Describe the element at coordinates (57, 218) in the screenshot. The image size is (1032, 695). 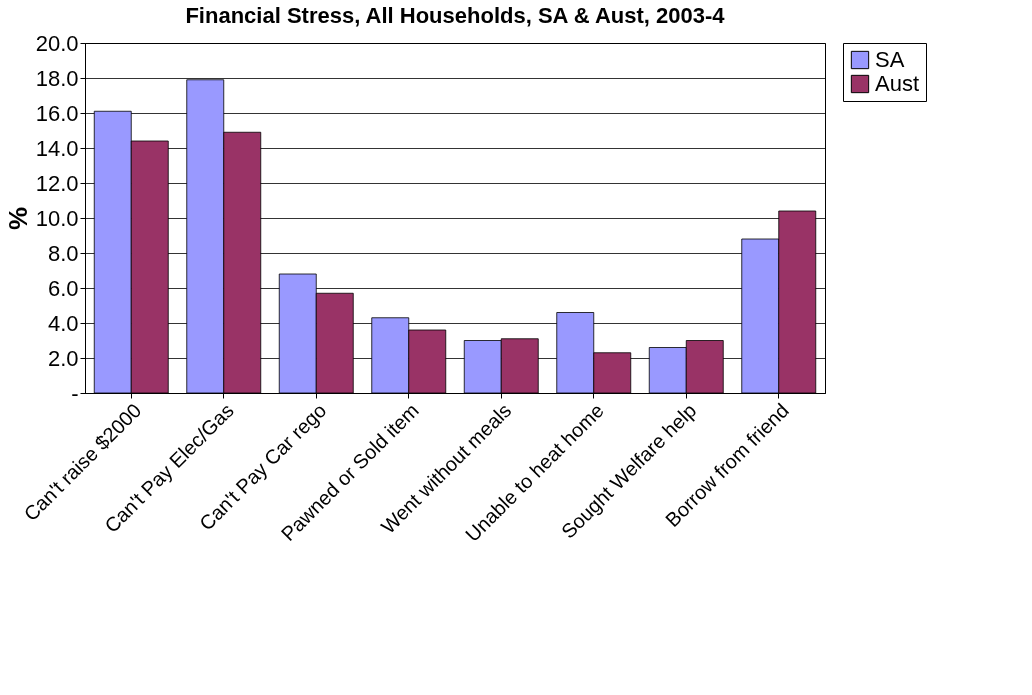
I see `y-tick-label: 10.0` at that location.